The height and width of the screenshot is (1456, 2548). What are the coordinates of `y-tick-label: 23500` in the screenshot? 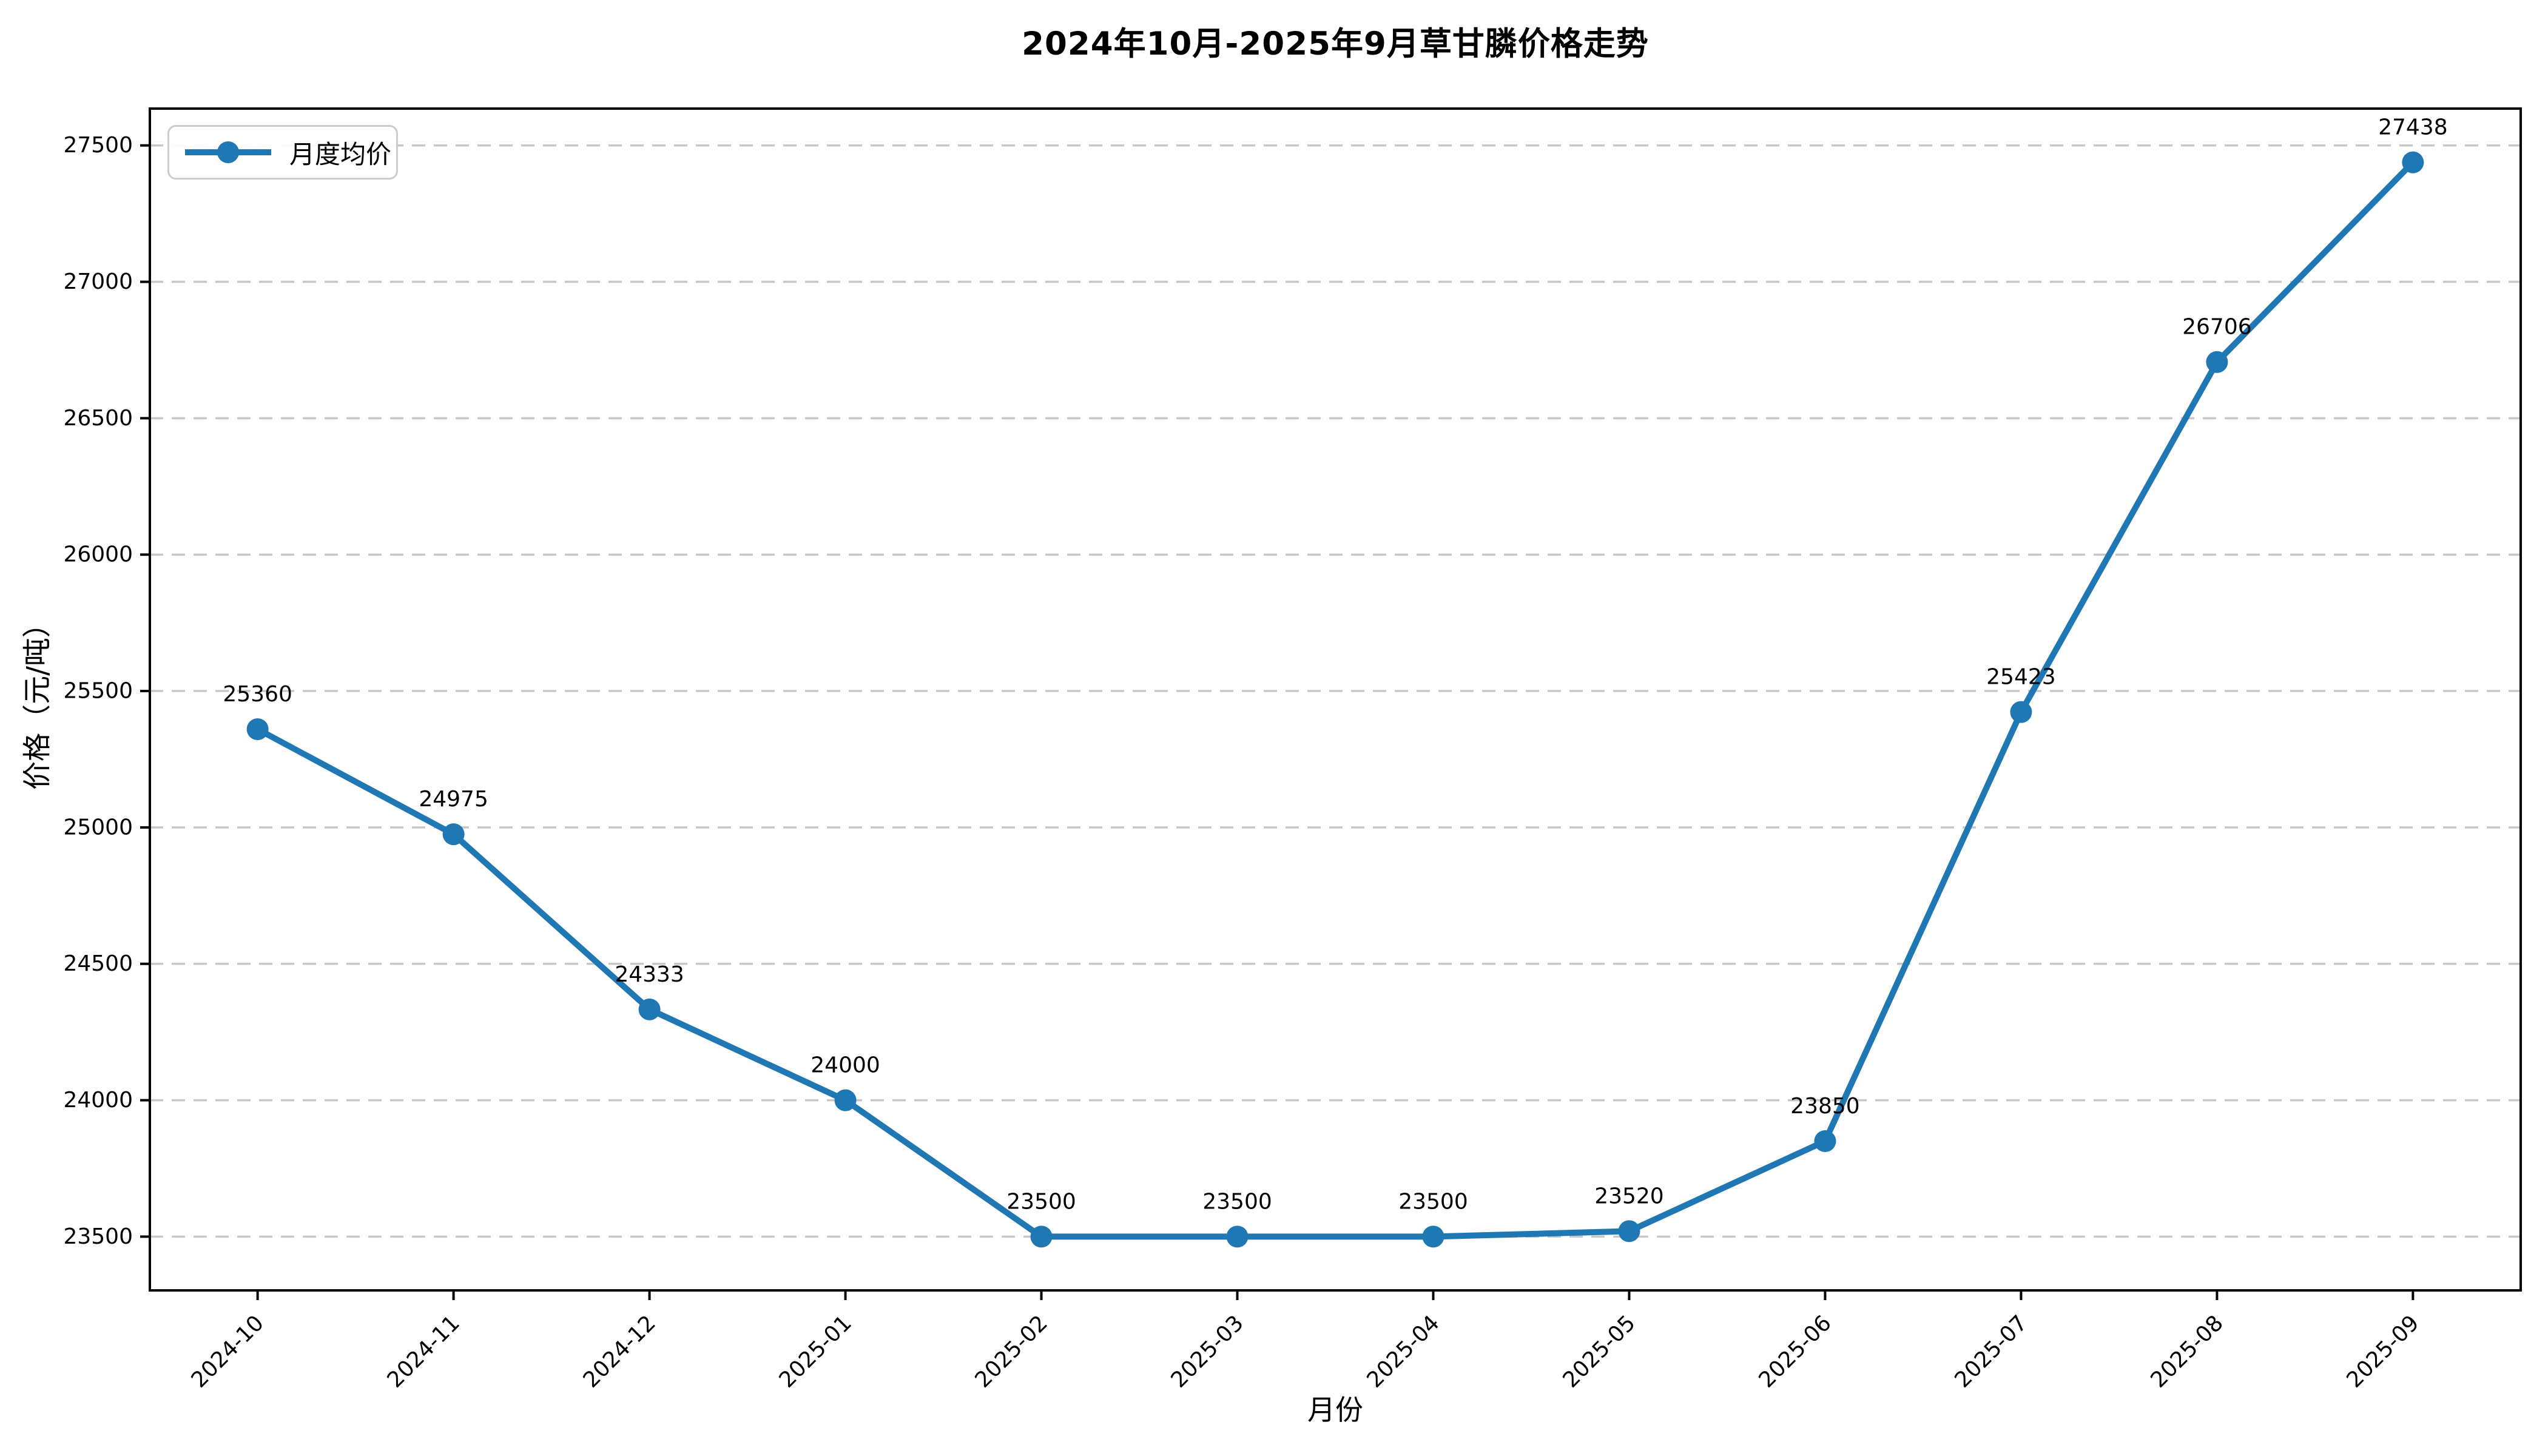 It's located at (98, 1236).